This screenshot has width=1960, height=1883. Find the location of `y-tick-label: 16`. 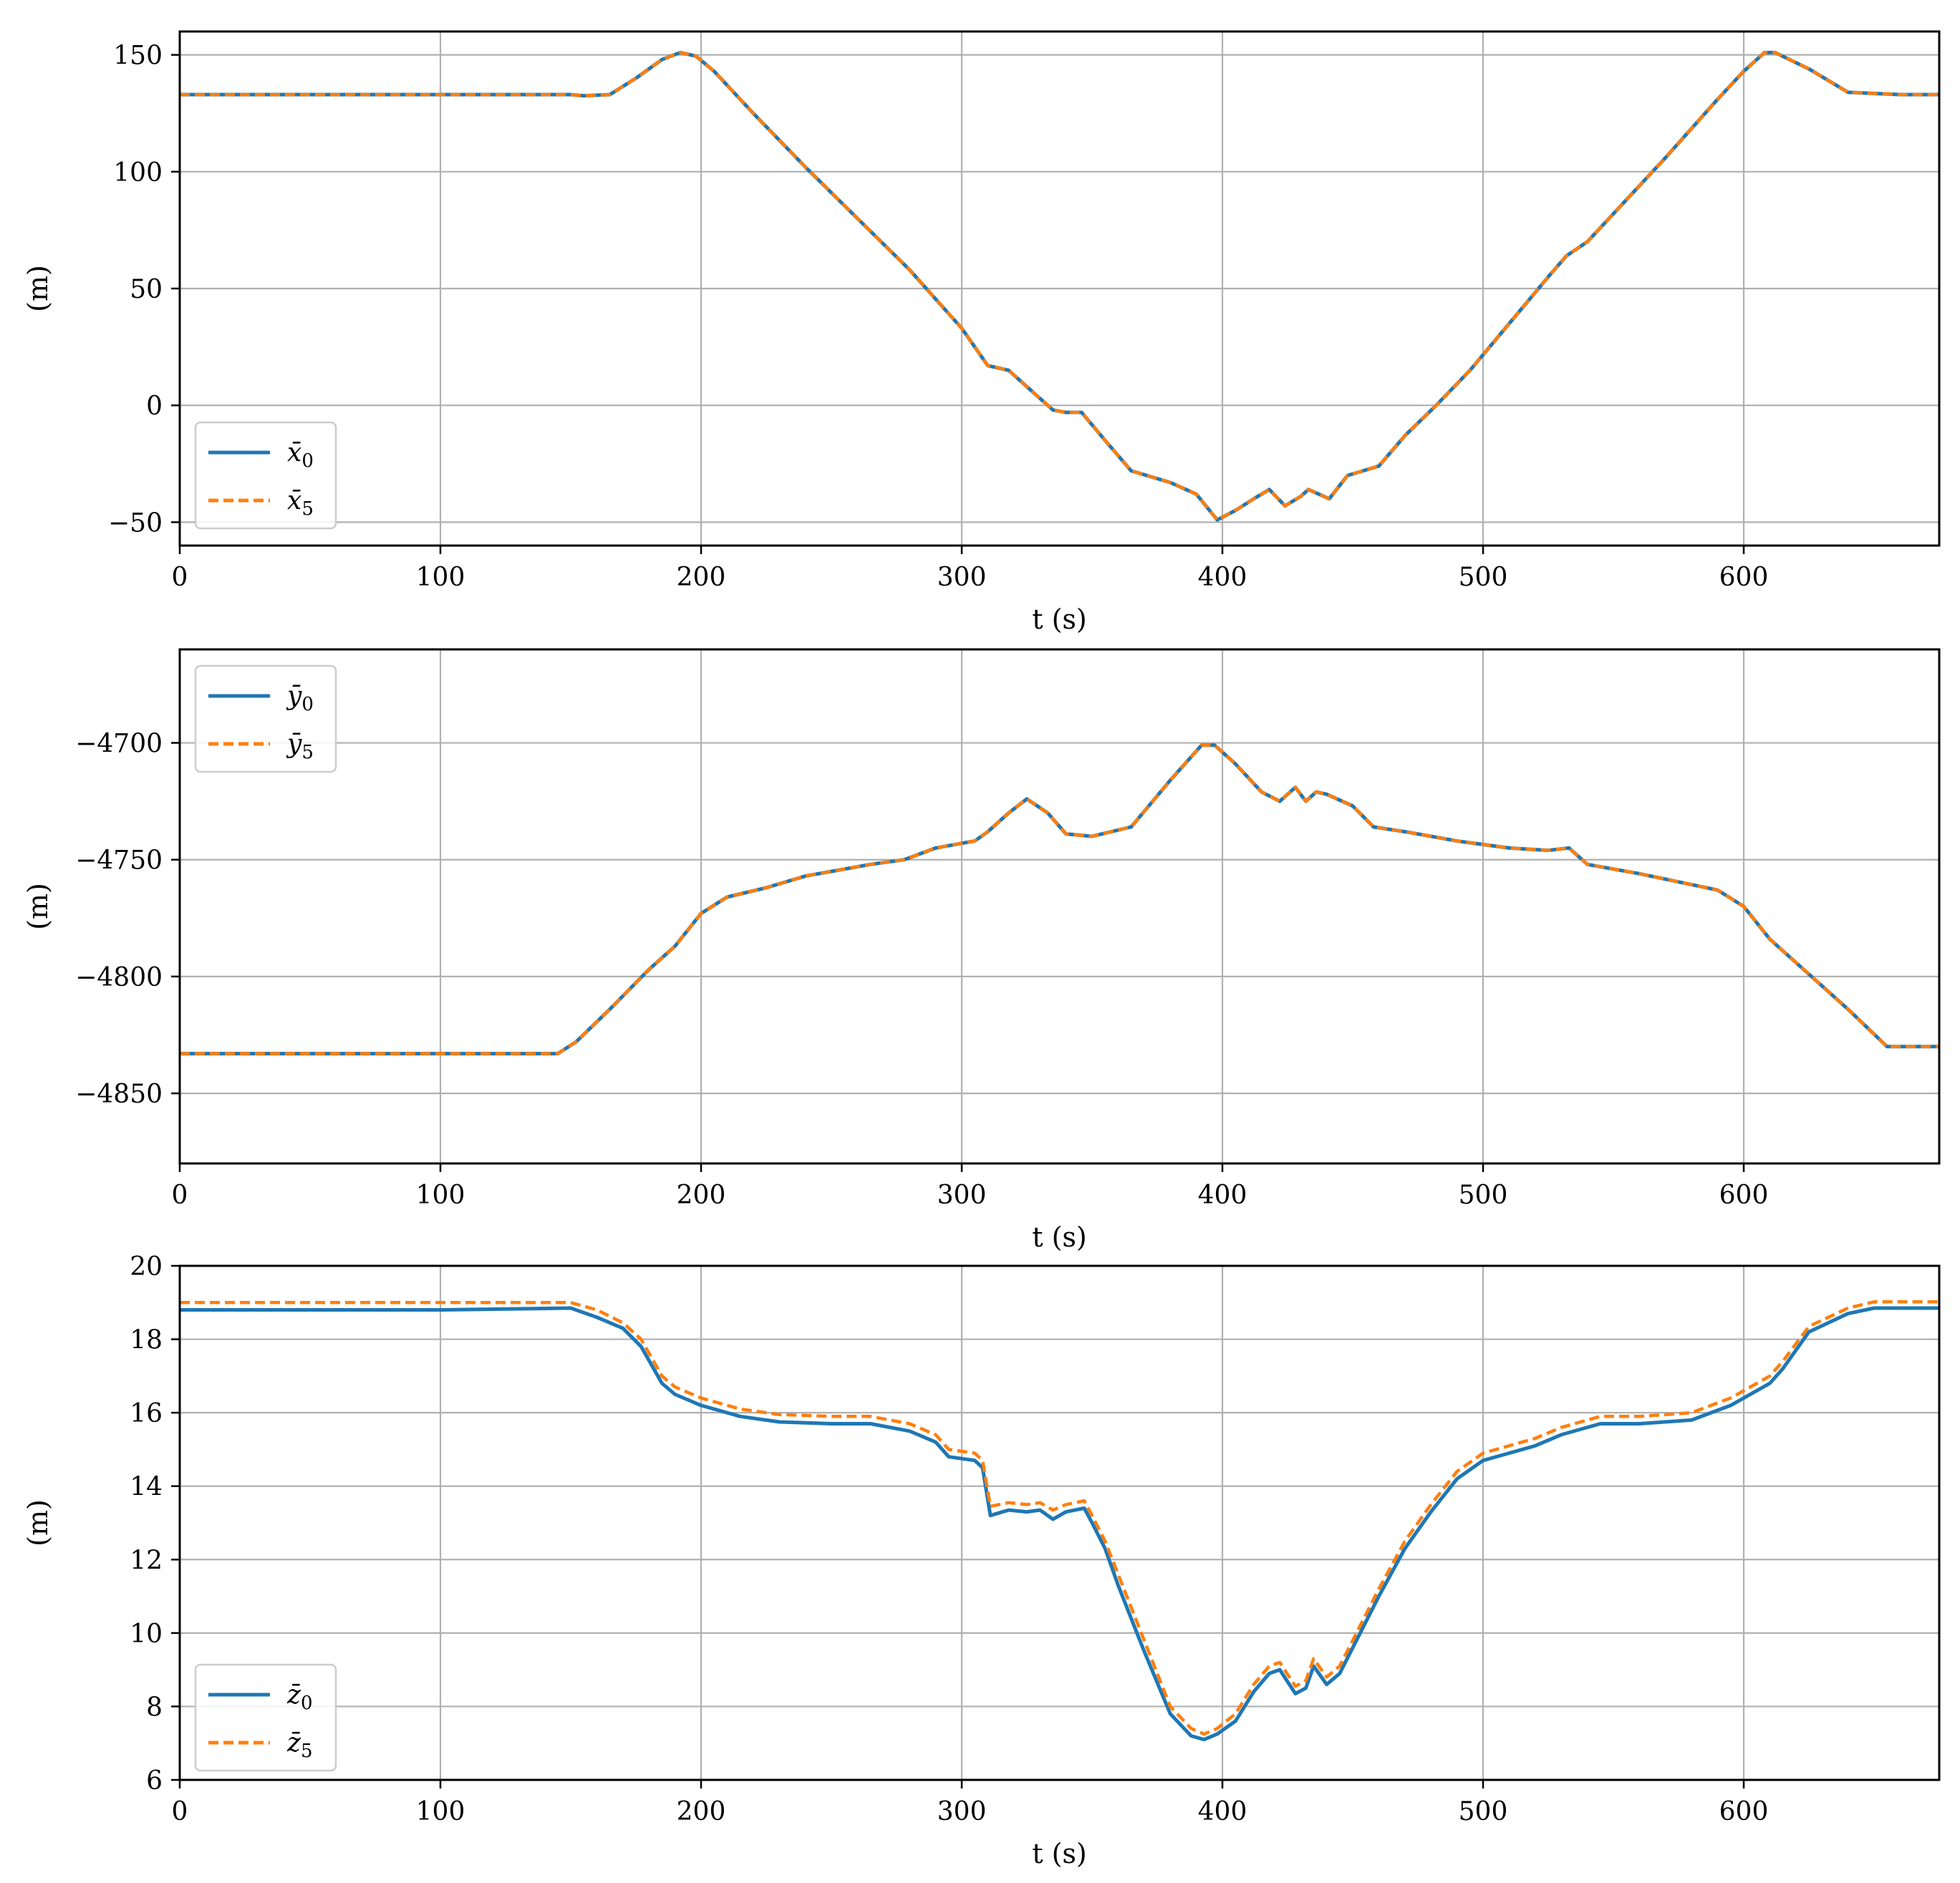

y-tick-label: 16 is located at coordinates (146, 1413).